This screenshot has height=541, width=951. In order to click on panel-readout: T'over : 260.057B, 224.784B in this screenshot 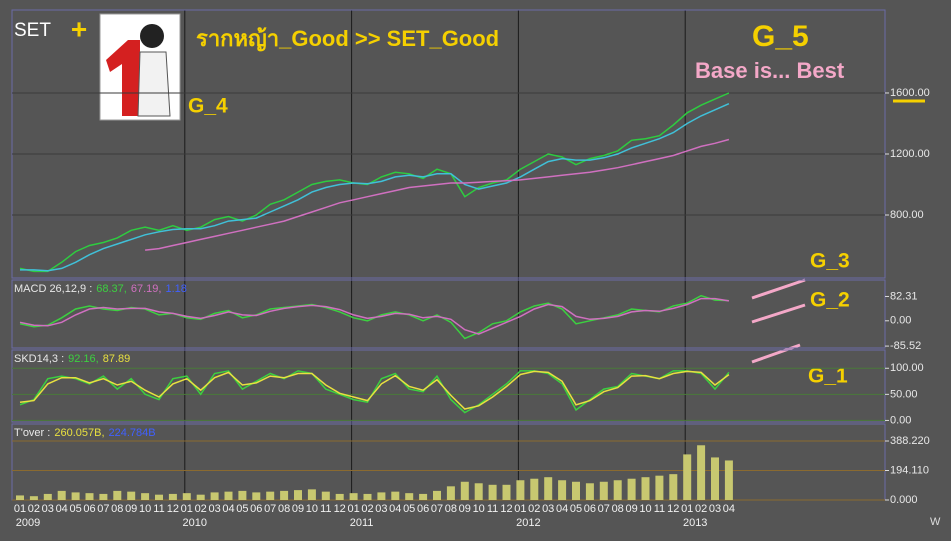, I will do `click(85, 433)`.